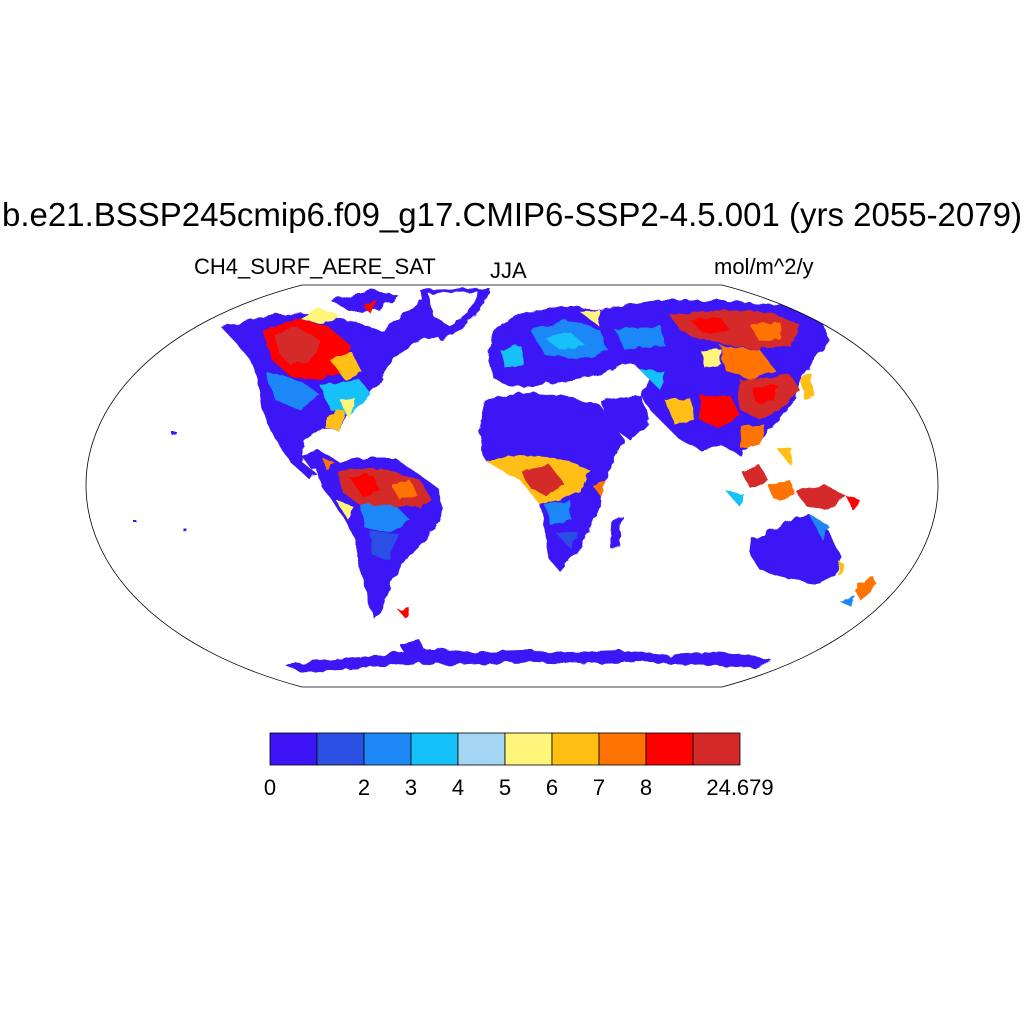 This screenshot has height=1024, width=1024. Describe the element at coordinates (739, 787) in the screenshot. I see `colorbar-tick-label: 24.679` at that location.